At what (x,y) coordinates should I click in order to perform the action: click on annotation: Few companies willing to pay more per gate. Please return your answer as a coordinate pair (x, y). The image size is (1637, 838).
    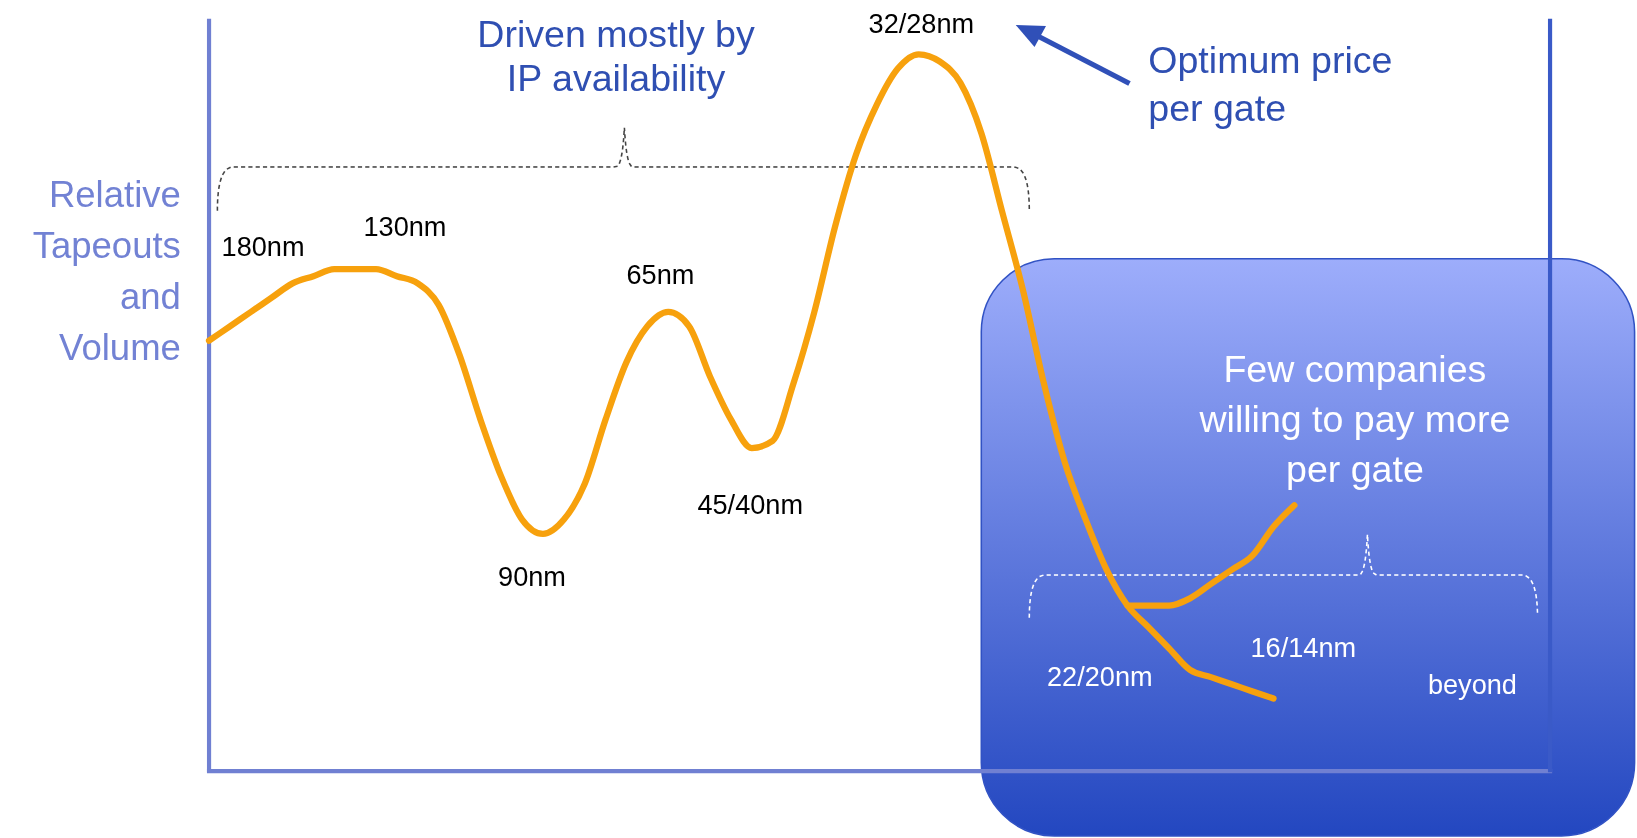
    Looking at the image, I should click on (1354, 419).